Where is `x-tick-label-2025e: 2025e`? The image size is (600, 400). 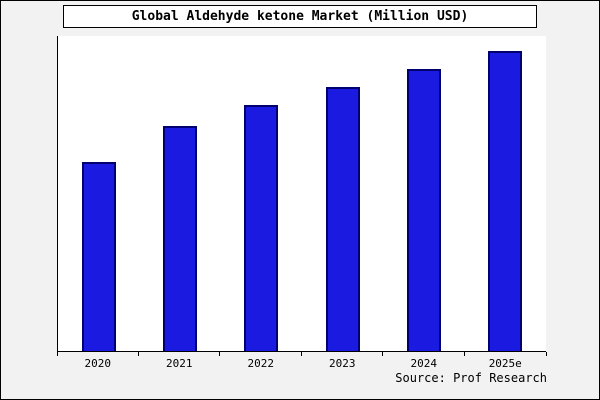 x-tick-label-2025e: 2025e is located at coordinates (505, 363).